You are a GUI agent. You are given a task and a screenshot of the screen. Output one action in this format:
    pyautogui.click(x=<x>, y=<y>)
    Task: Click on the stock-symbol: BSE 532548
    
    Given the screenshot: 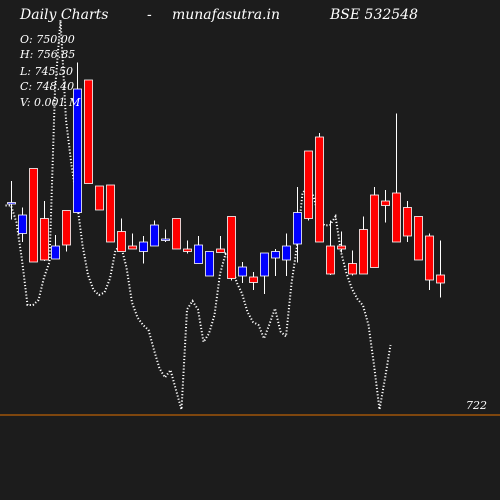 What is the action you would take?
    pyautogui.click(x=373, y=15)
    